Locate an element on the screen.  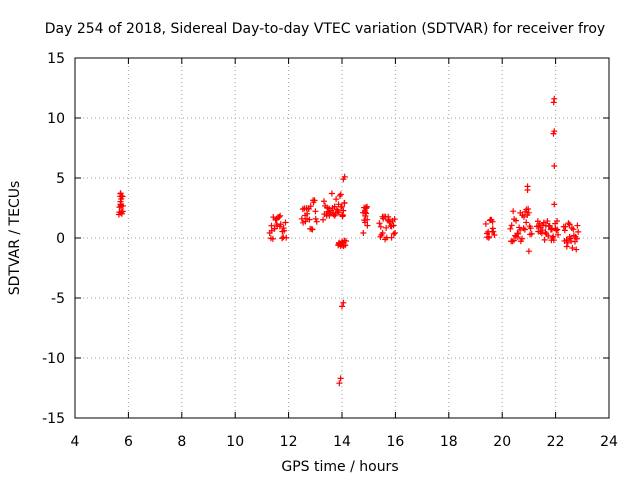
x-tick-label: 18 is located at coordinates (449, 442).